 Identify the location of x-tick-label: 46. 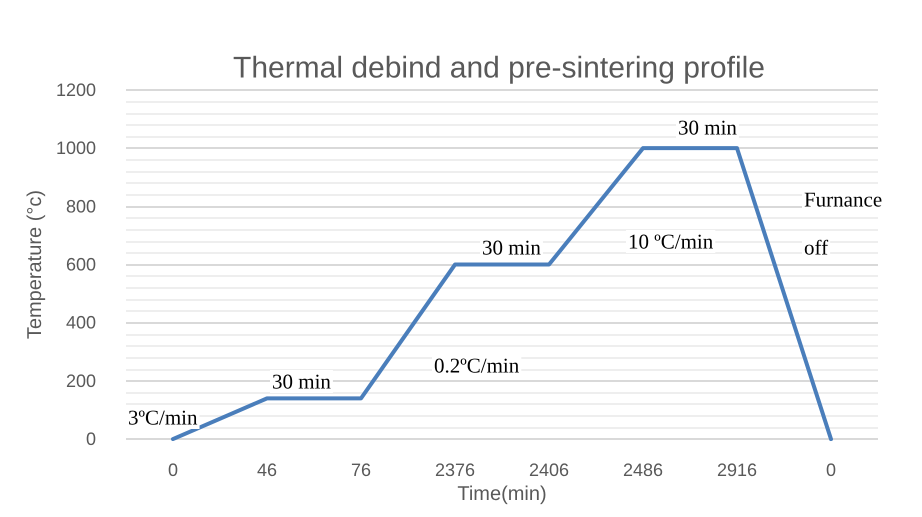
(267, 470).